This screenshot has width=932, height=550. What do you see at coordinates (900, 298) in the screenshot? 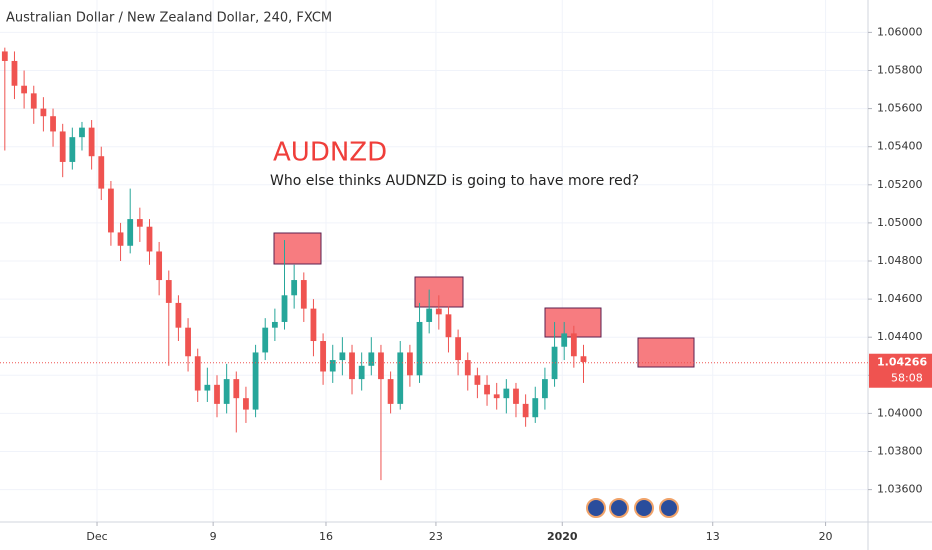
I see `y-tick-label: 1.04600` at bounding box center [900, 298].